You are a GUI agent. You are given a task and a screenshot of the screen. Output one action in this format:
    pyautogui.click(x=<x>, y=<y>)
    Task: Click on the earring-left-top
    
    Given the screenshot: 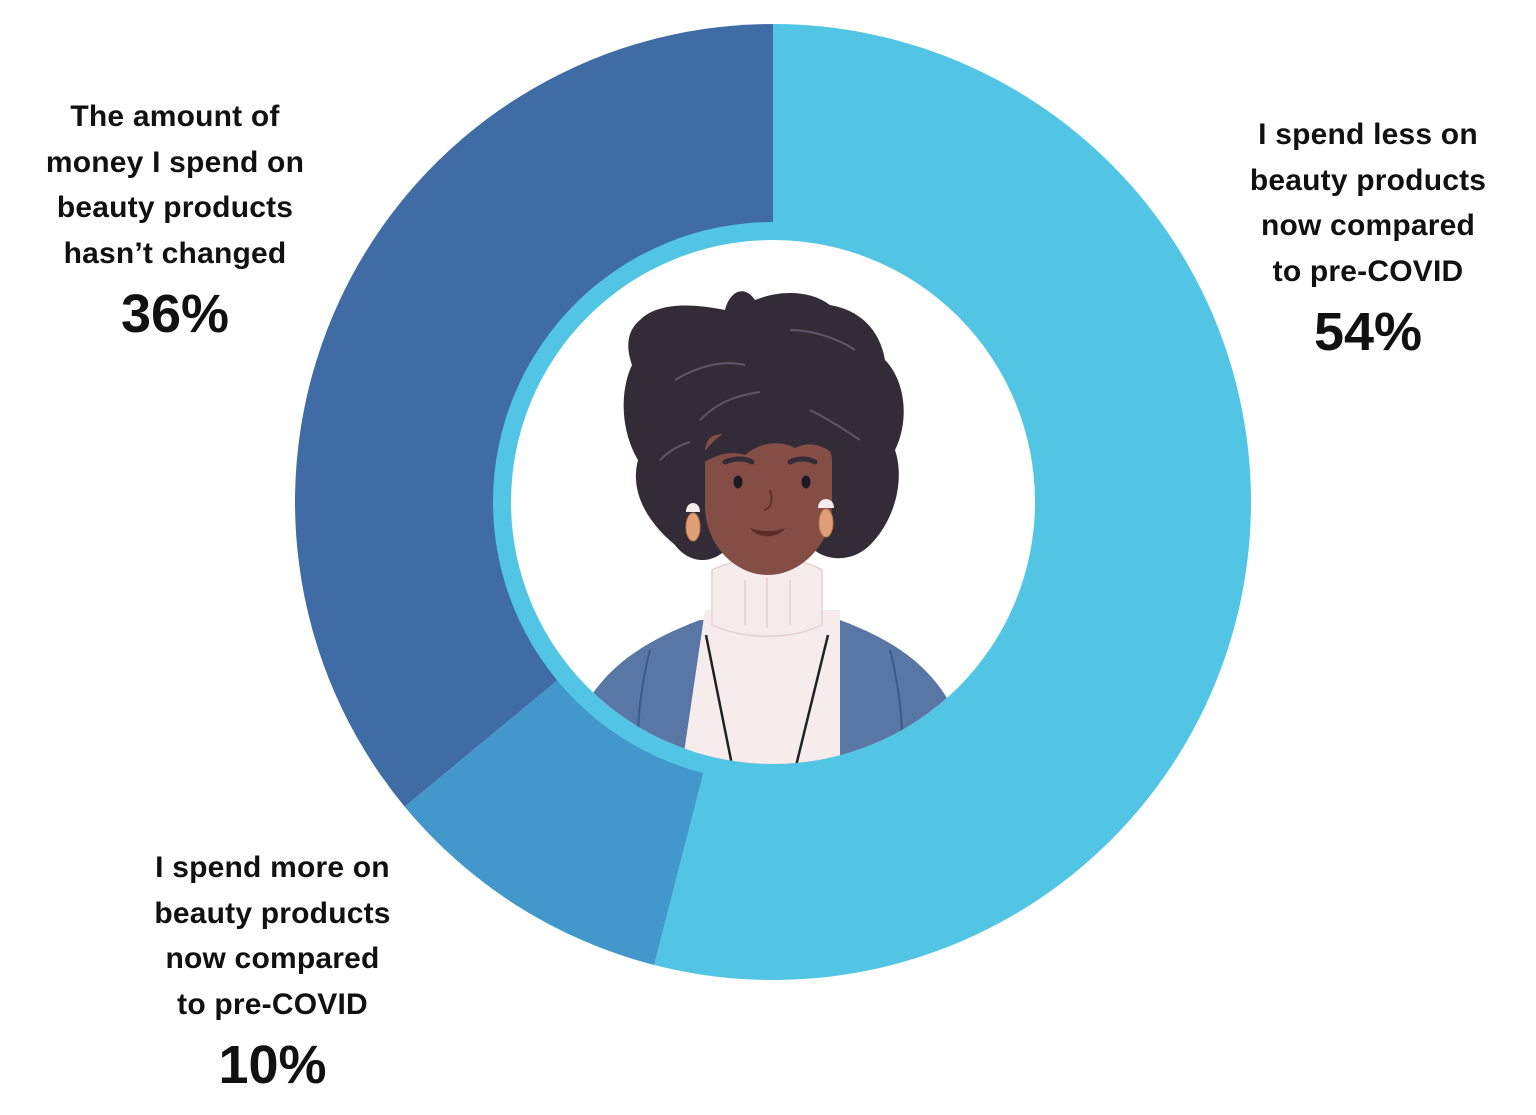 What is the action you would take?
    pyautogui.click(x=693, y=507)
    